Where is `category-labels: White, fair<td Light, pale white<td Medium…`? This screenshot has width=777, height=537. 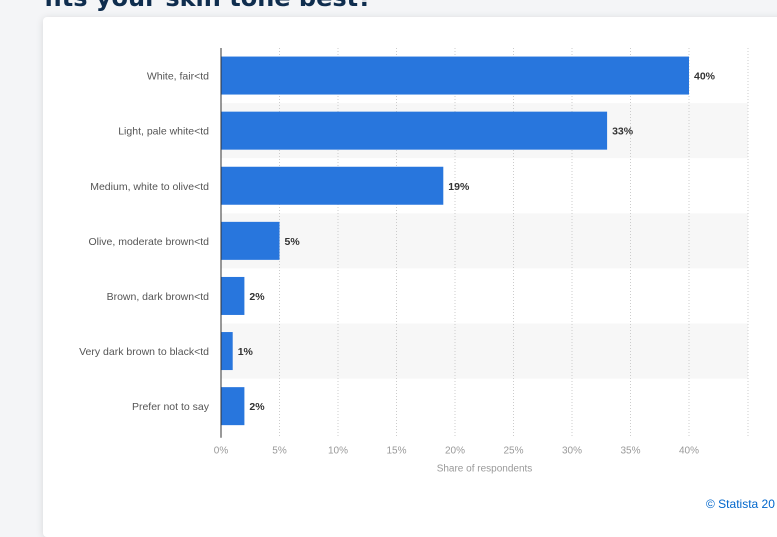
category-labels: White, fair<td Light, pale white<td Medium… is located at coordinates (144, 242).